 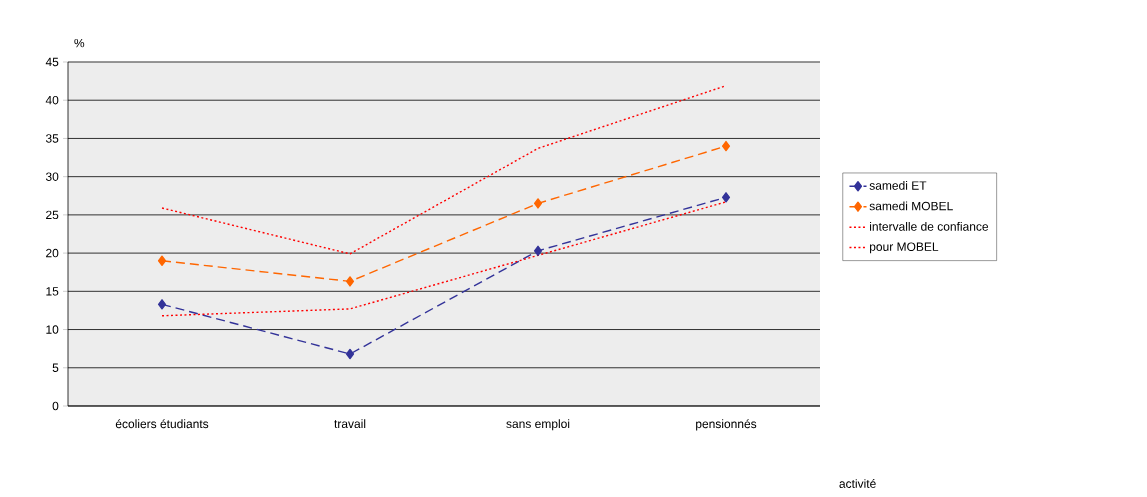 I want to click on y-axis-title: %, so click(x=79, y=43).